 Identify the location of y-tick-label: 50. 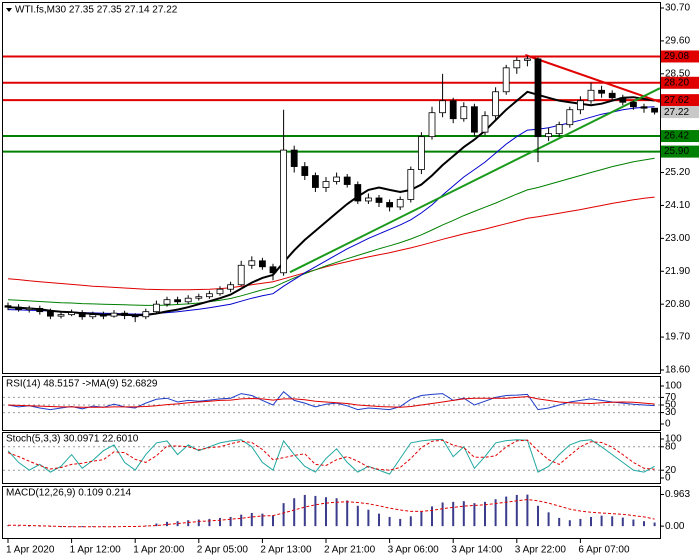
(671, 405).